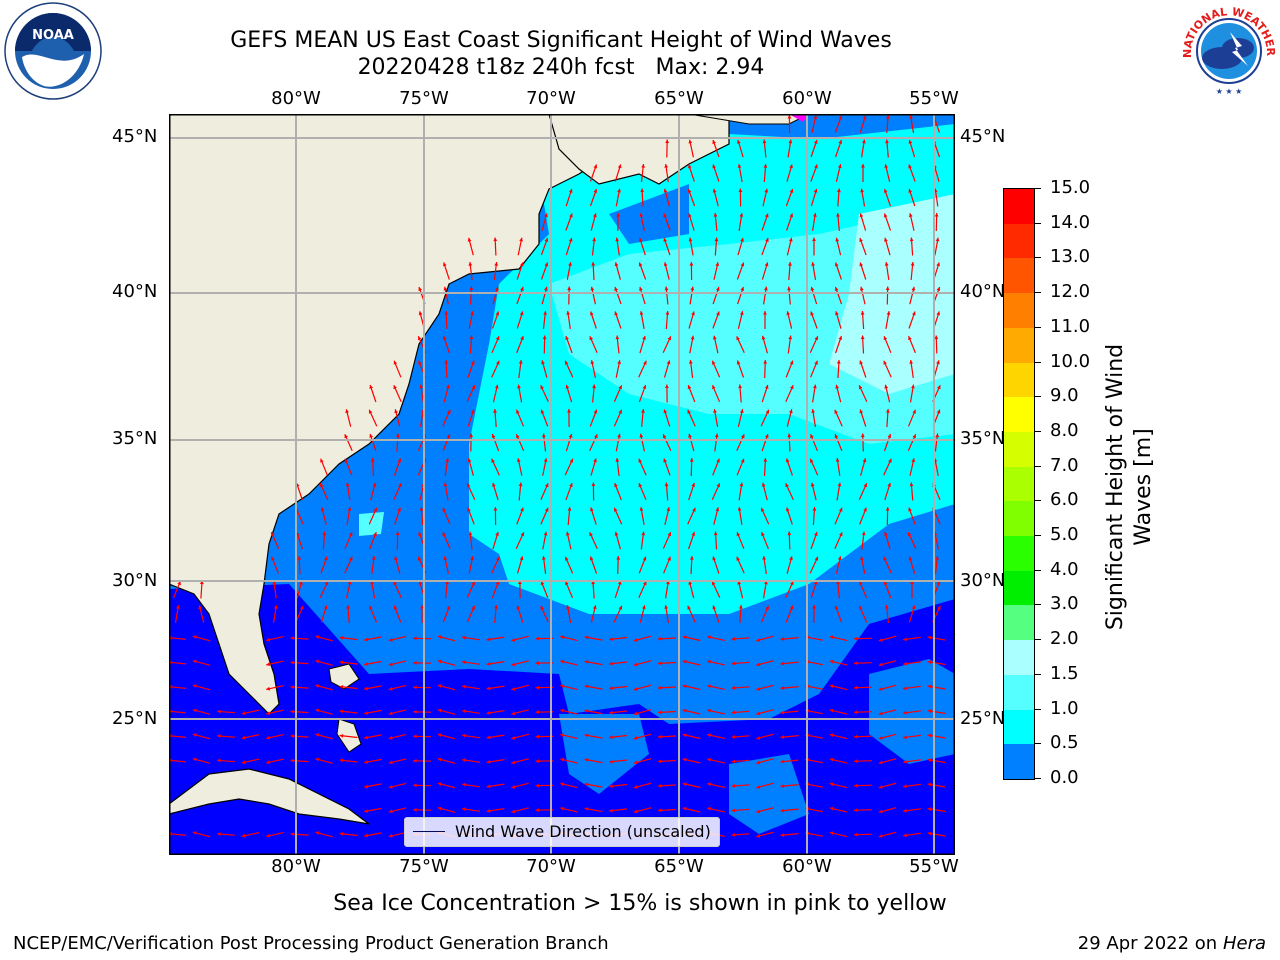 Image resolution: width=1280 pixels, height=960 pixels. I want to click on colorbar-tick-mark, so click(1038, 640).